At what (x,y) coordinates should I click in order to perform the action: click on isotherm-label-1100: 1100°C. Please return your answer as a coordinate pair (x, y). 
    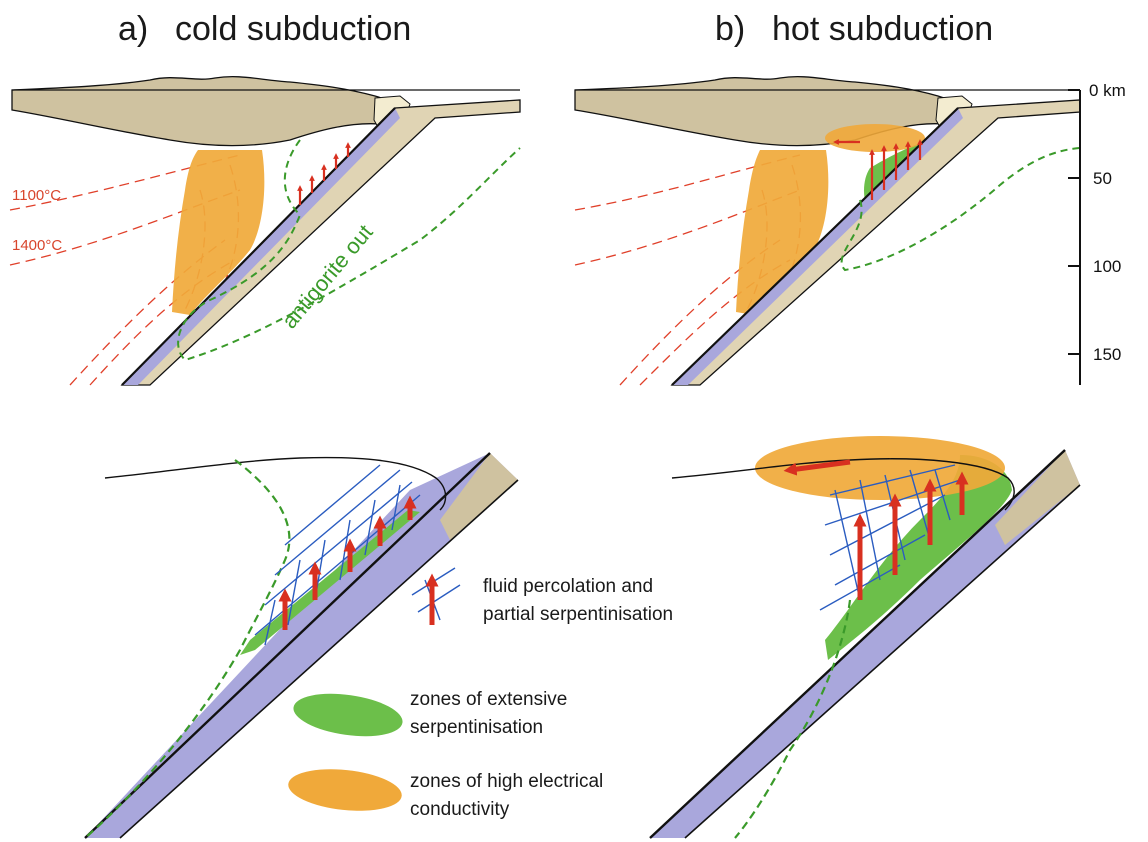
    Looking at the image, I should click on (36, 195).